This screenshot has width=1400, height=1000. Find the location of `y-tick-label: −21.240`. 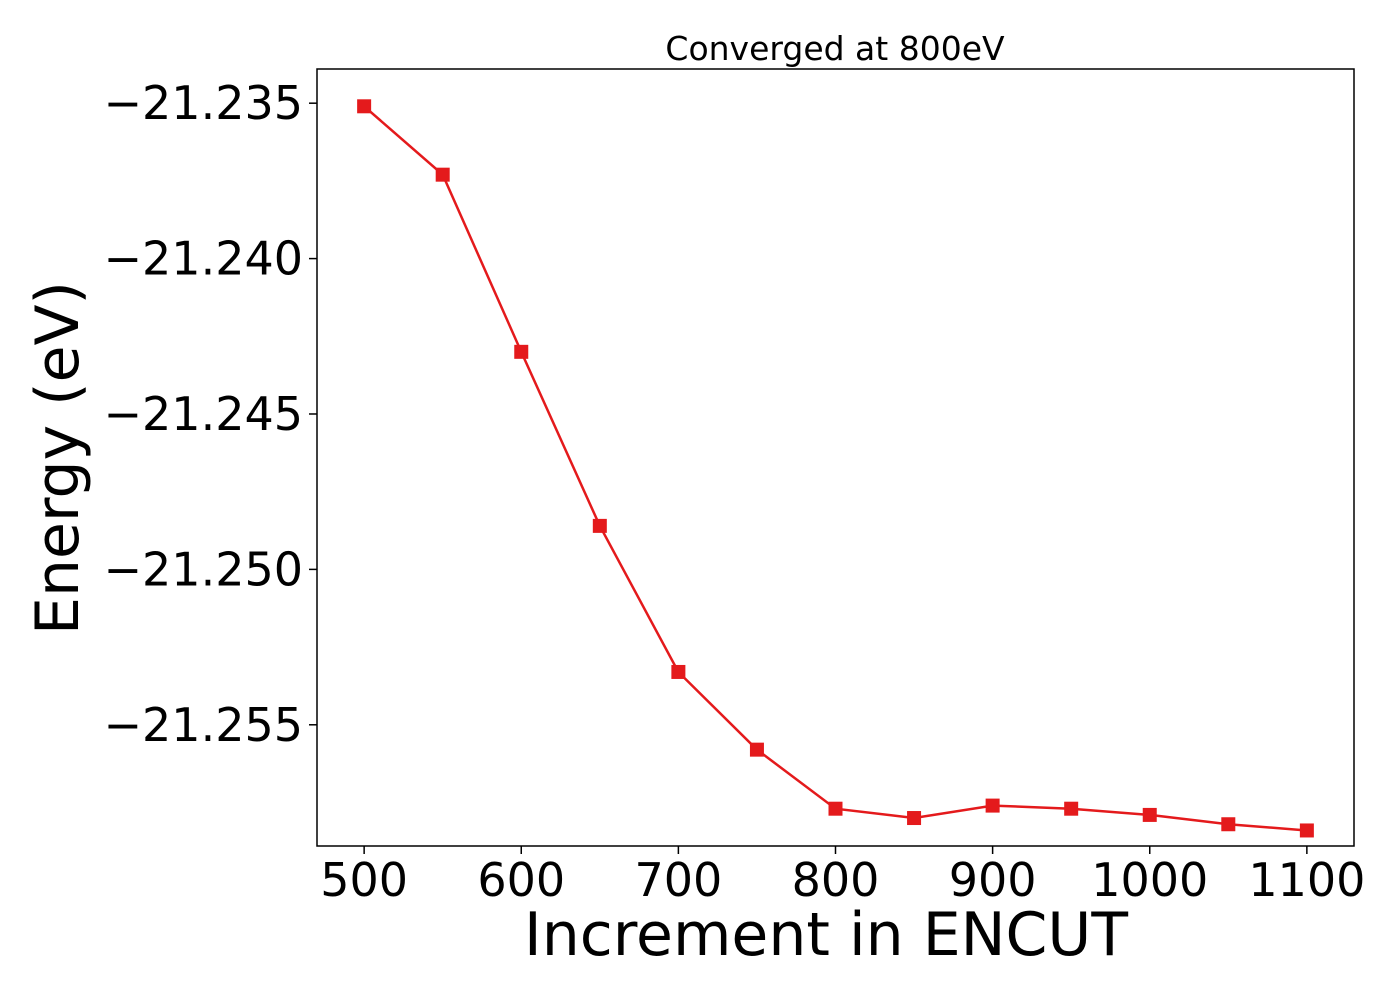

y-tick-label: −21.240 is located at coordinates (204, 259).